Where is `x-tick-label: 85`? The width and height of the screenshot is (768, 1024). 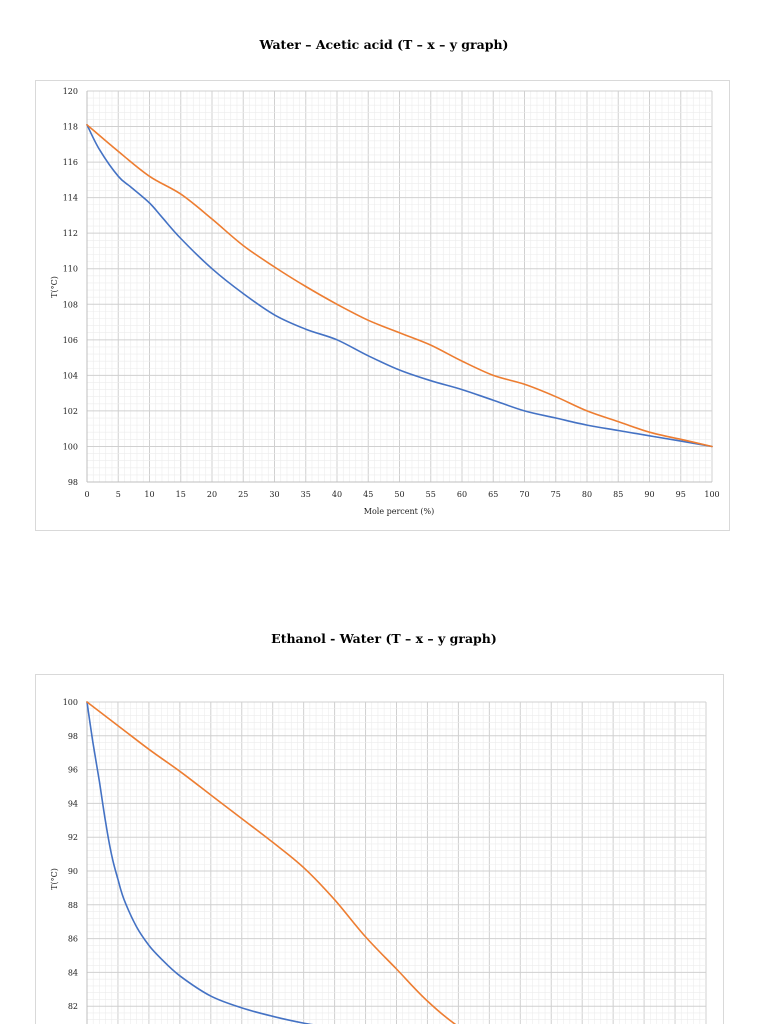
x-tick-label: 85 is located at coordinates (618, 494).